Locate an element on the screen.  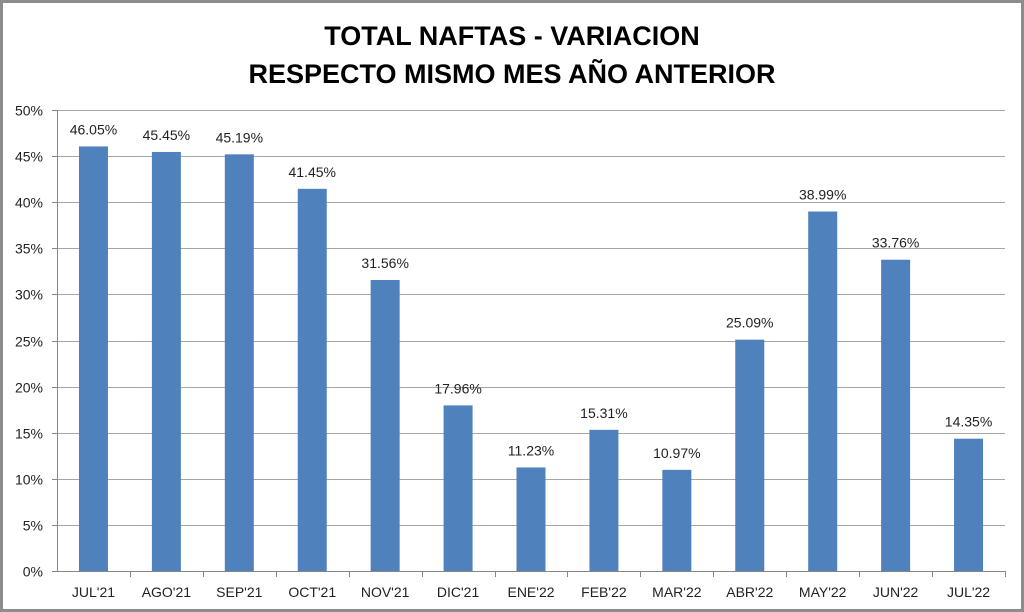
bar-ene22 is located at coordinates (531, 519).